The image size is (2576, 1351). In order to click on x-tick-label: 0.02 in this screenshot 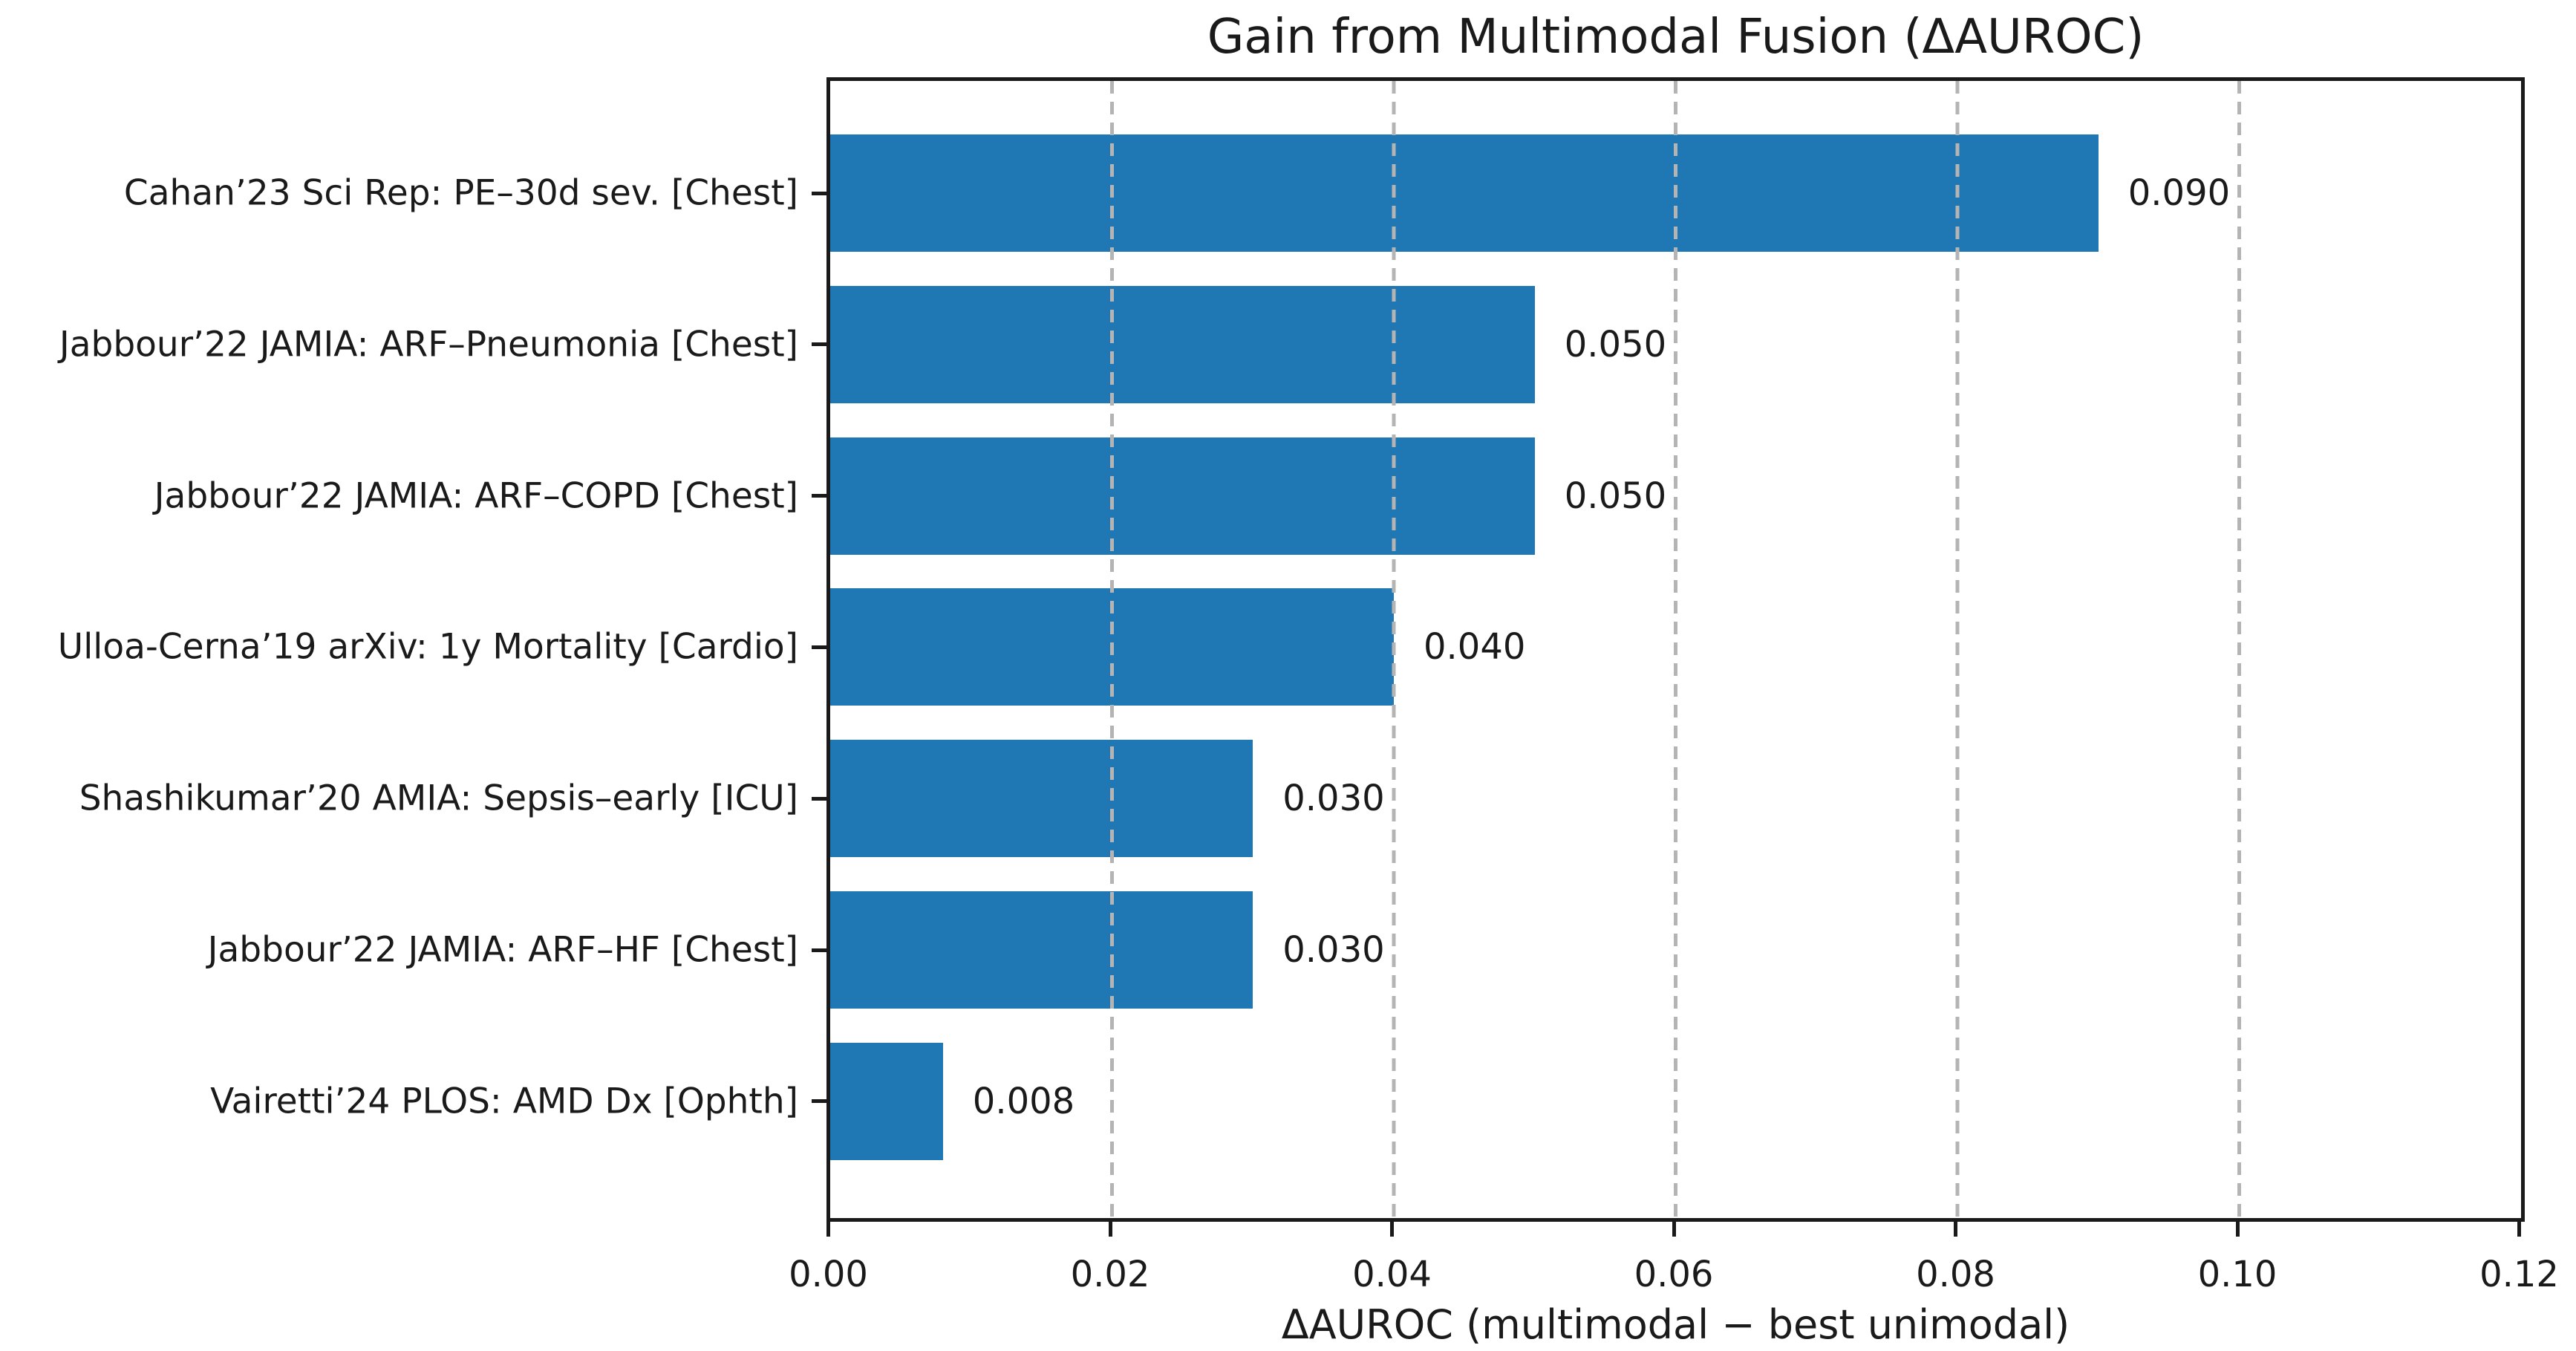, I will do `click(1110, 1274)`.